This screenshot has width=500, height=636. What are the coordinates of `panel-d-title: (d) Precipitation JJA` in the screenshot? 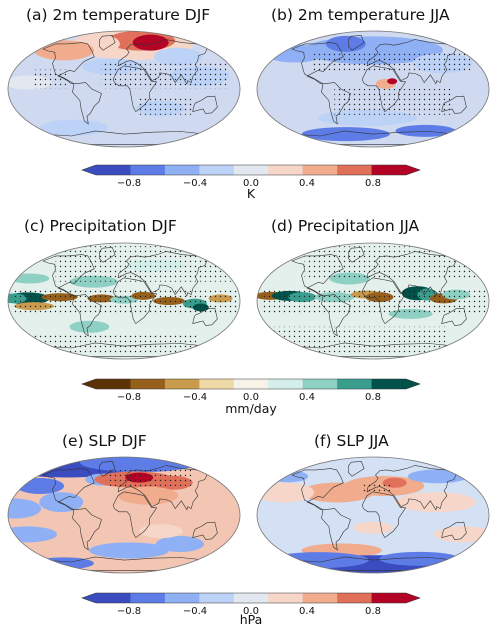 It's located at (345, 226).